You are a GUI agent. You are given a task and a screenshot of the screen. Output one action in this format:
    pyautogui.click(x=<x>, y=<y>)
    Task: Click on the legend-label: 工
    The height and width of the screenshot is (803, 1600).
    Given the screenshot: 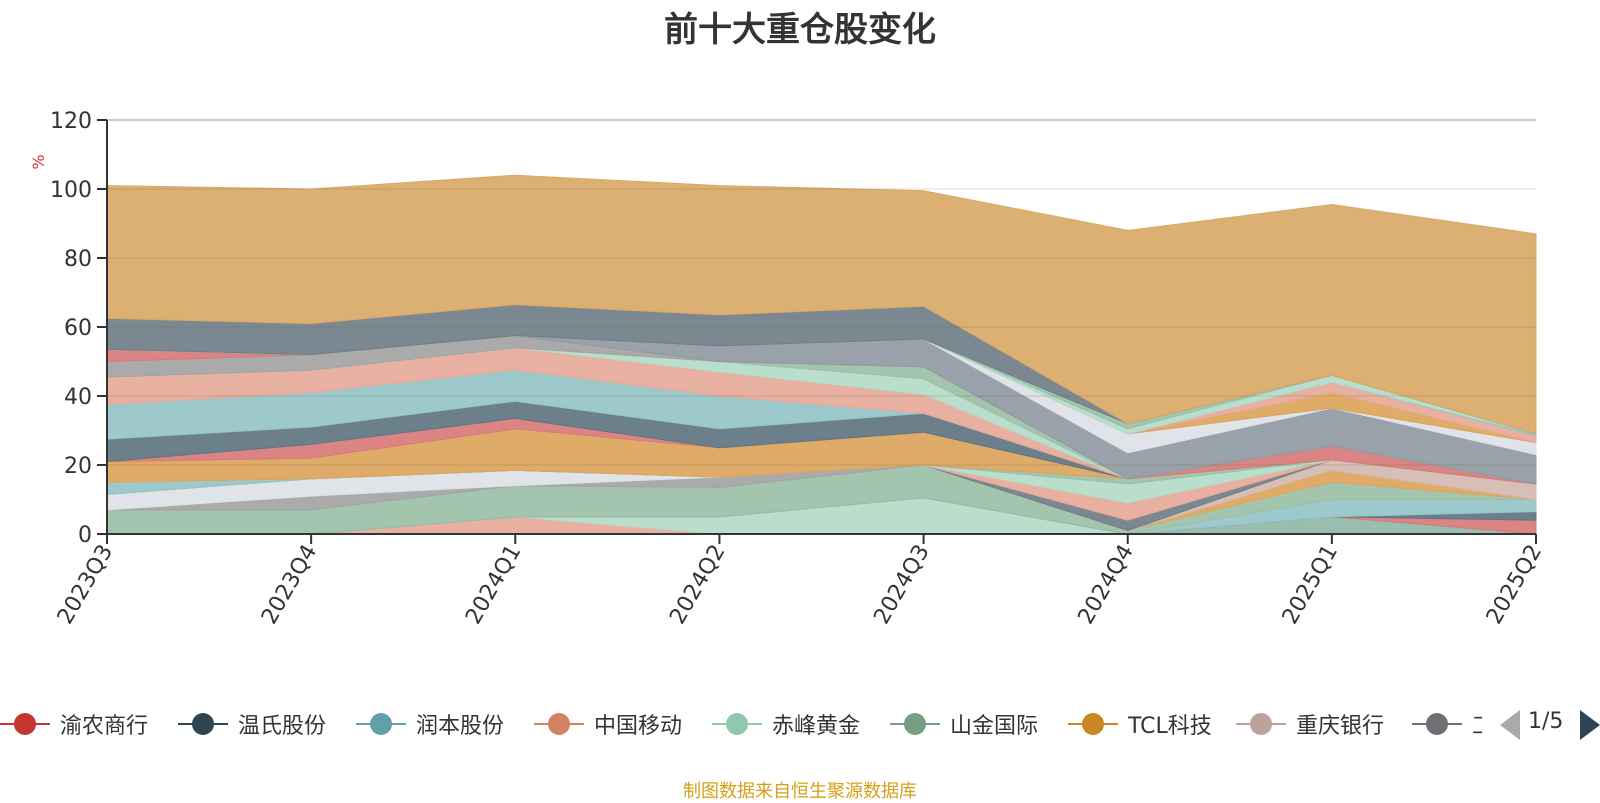 What is the action you would take?
    pyautogui.click(x=1477, y=724)
    